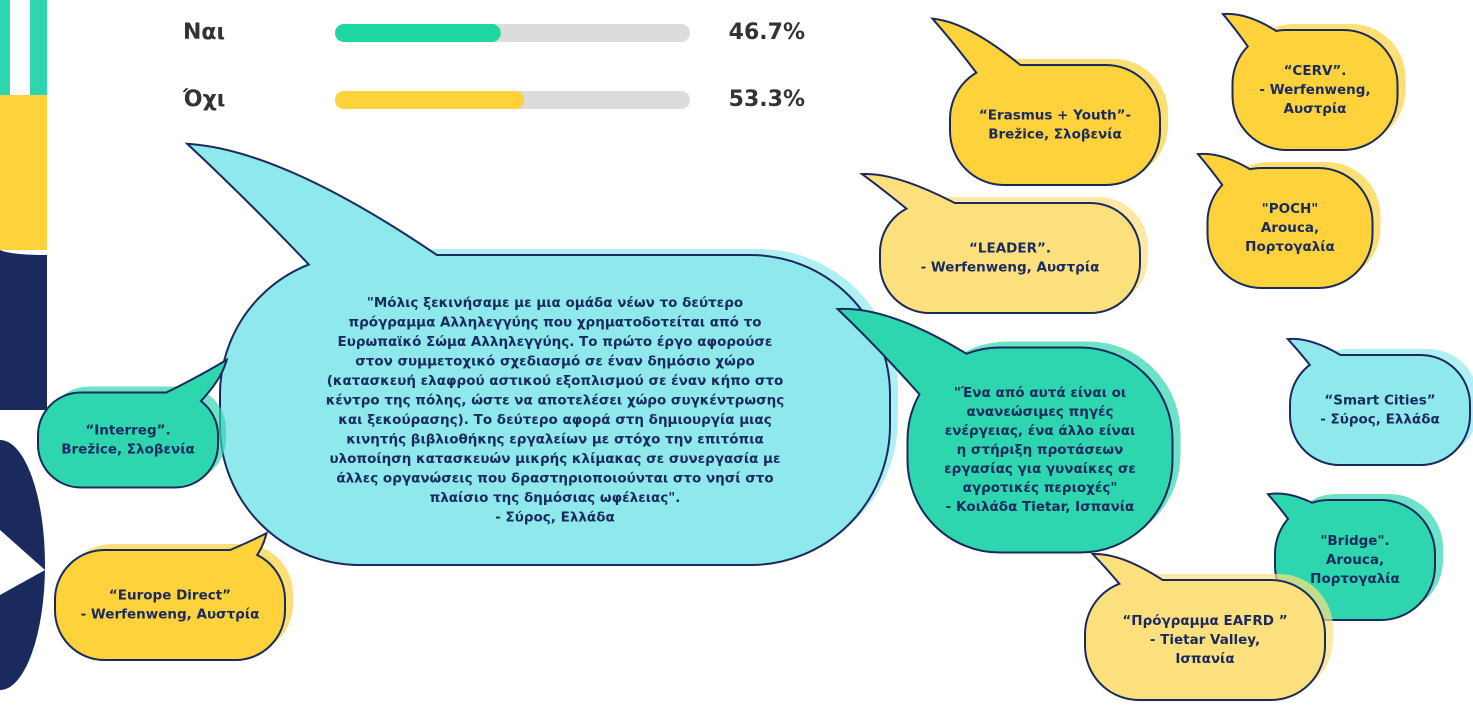 This screenshot has width=1473, height=720. Describe the element at coordinates (1040, 469) in the screenshot. I see `bubble-text: εργασίας για γυναίκες σε` at that location.